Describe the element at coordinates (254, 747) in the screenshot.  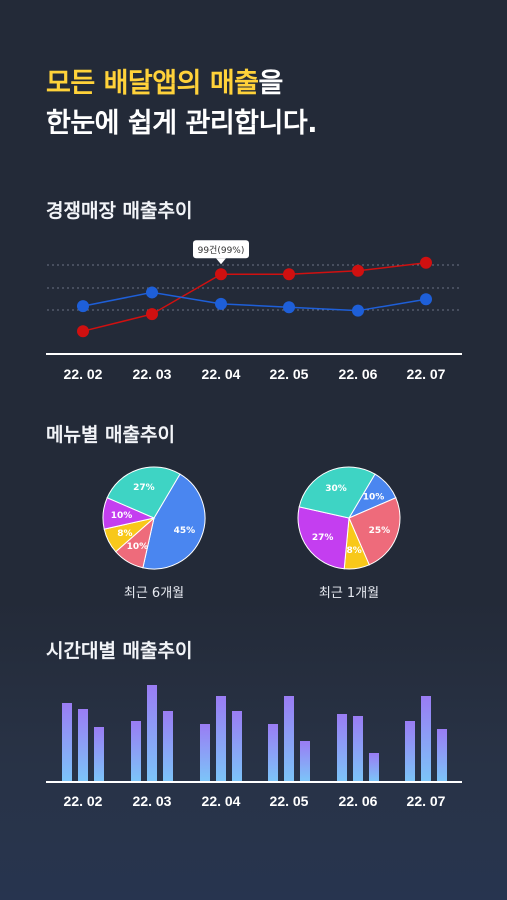
I see `hourly-bar-chart: 22. 02 22. 03 22. 04 22. 05 22. 06 22. 07` at that location.